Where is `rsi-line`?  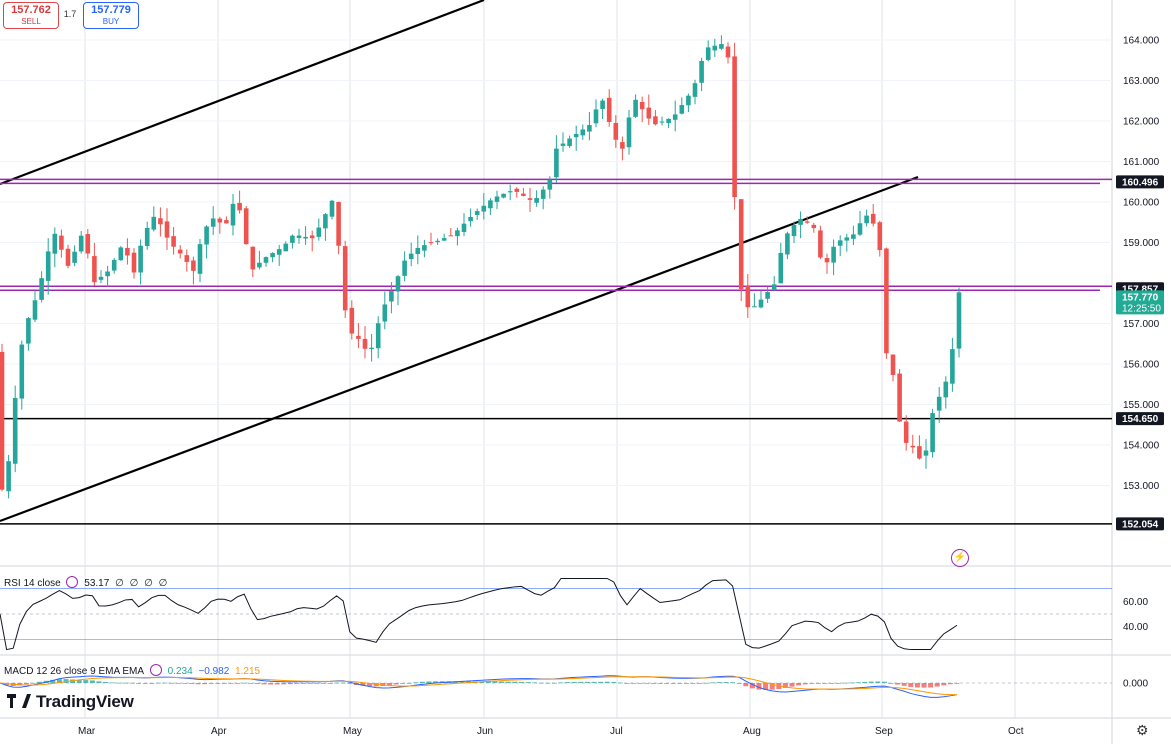
rsi-line is located at coordinates (479, 614).